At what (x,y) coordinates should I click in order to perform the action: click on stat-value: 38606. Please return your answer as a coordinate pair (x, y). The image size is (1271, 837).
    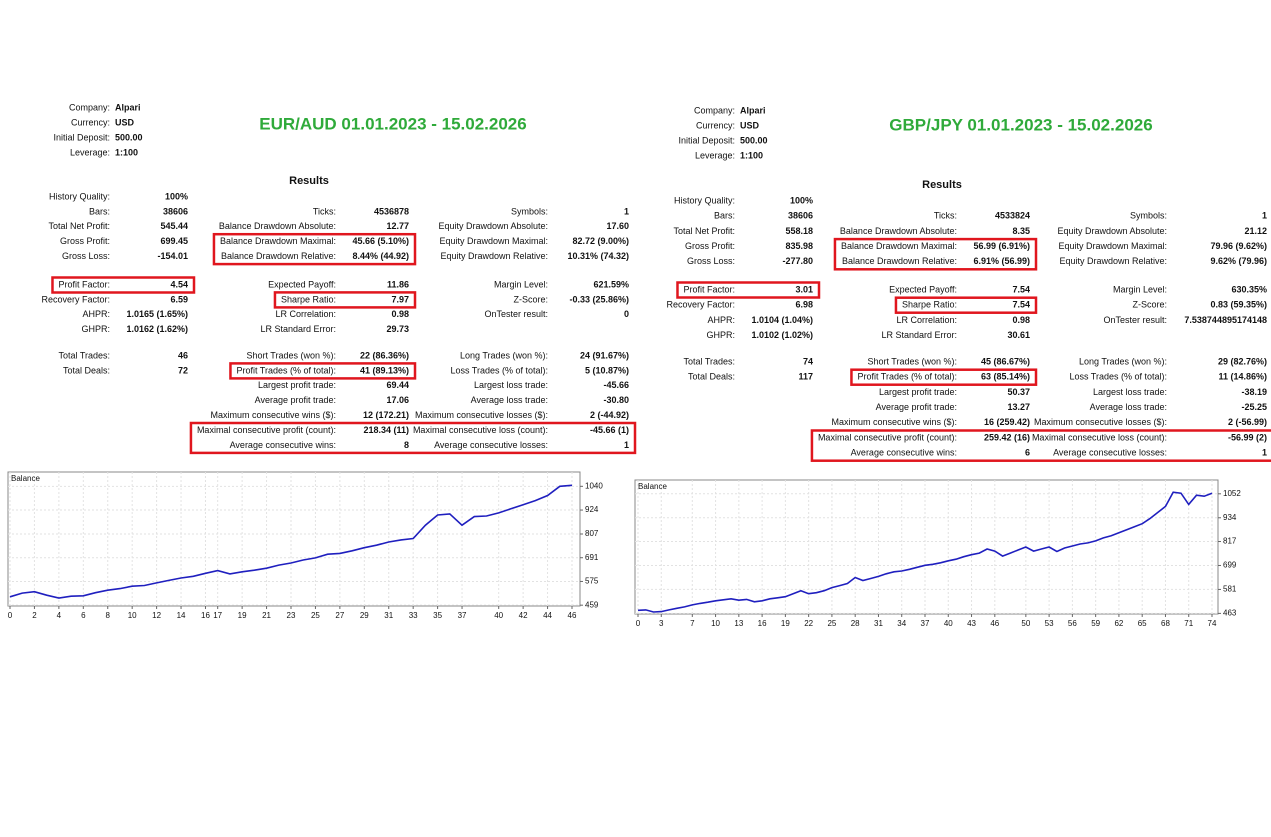
    Looking at the image, I should click on (175, 211).